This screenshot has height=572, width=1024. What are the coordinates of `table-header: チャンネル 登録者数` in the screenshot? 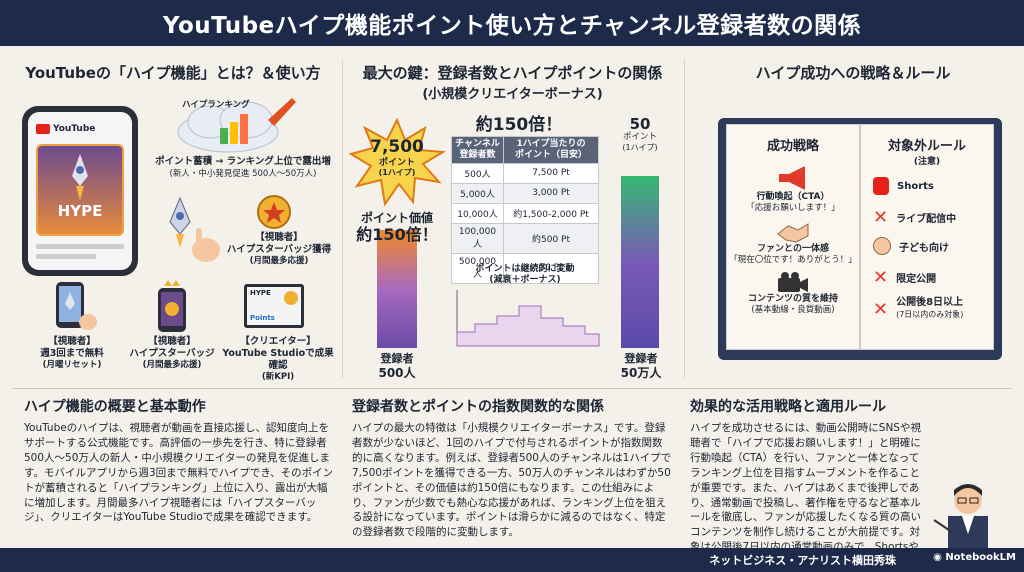 It's located at (477, 150).